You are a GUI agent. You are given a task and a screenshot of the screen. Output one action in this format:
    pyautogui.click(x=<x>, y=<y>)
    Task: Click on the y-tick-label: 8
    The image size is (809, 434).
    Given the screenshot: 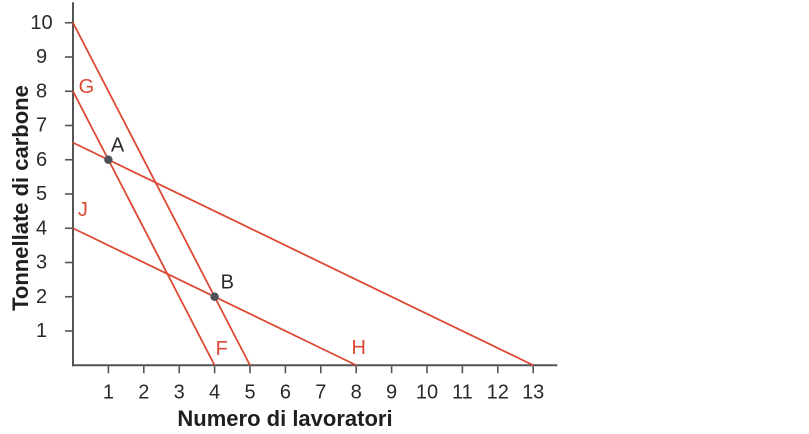 What is the action you would take?
    pyautogui.click(x=41, y=91)
    